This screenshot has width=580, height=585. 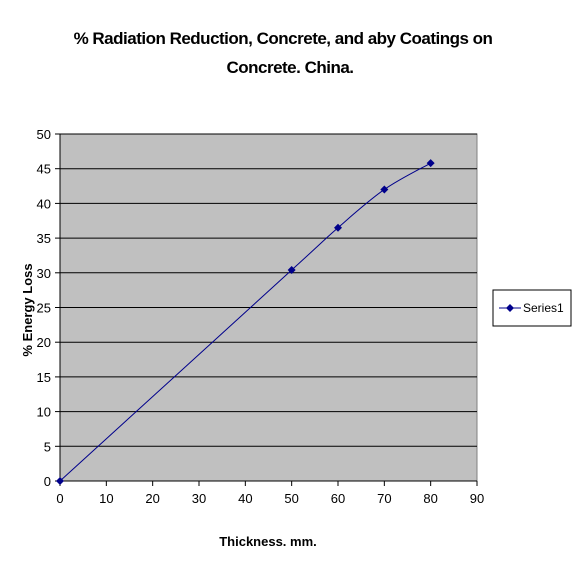 What do you see at coordinates (268, 541) in the screenshot?
I see `x-axis-title: Thickness. mm.` at bounding box center [268, 541].